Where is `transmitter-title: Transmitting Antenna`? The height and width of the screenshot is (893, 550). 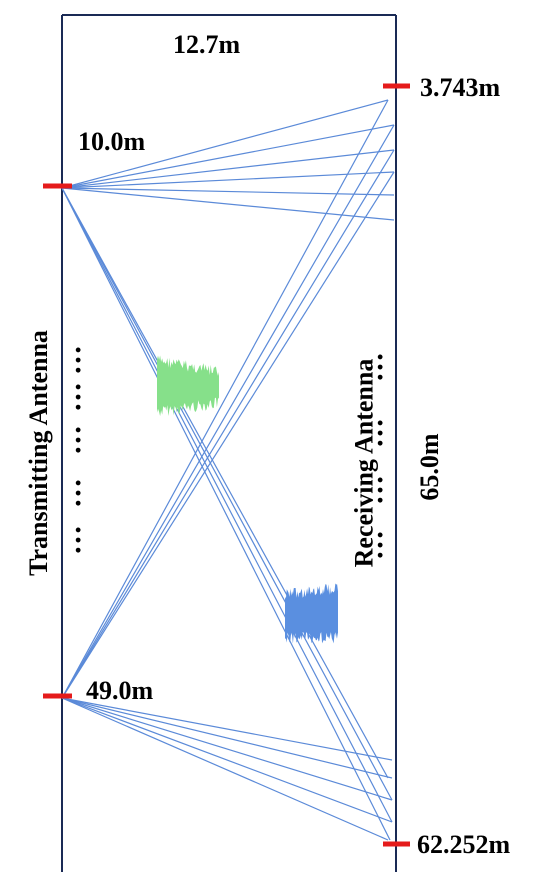
transmitter-title: Transmitting Antenna is located at coordinates (38, 453).